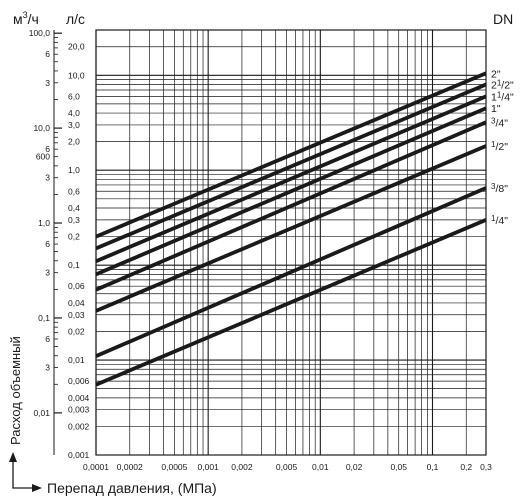 The height and width of the screenshot is (504, 523). What do you see at coordinates (499, 220) in the screenshot?
I see `dn-label: 1/4"` at bounding box center [499, 220].